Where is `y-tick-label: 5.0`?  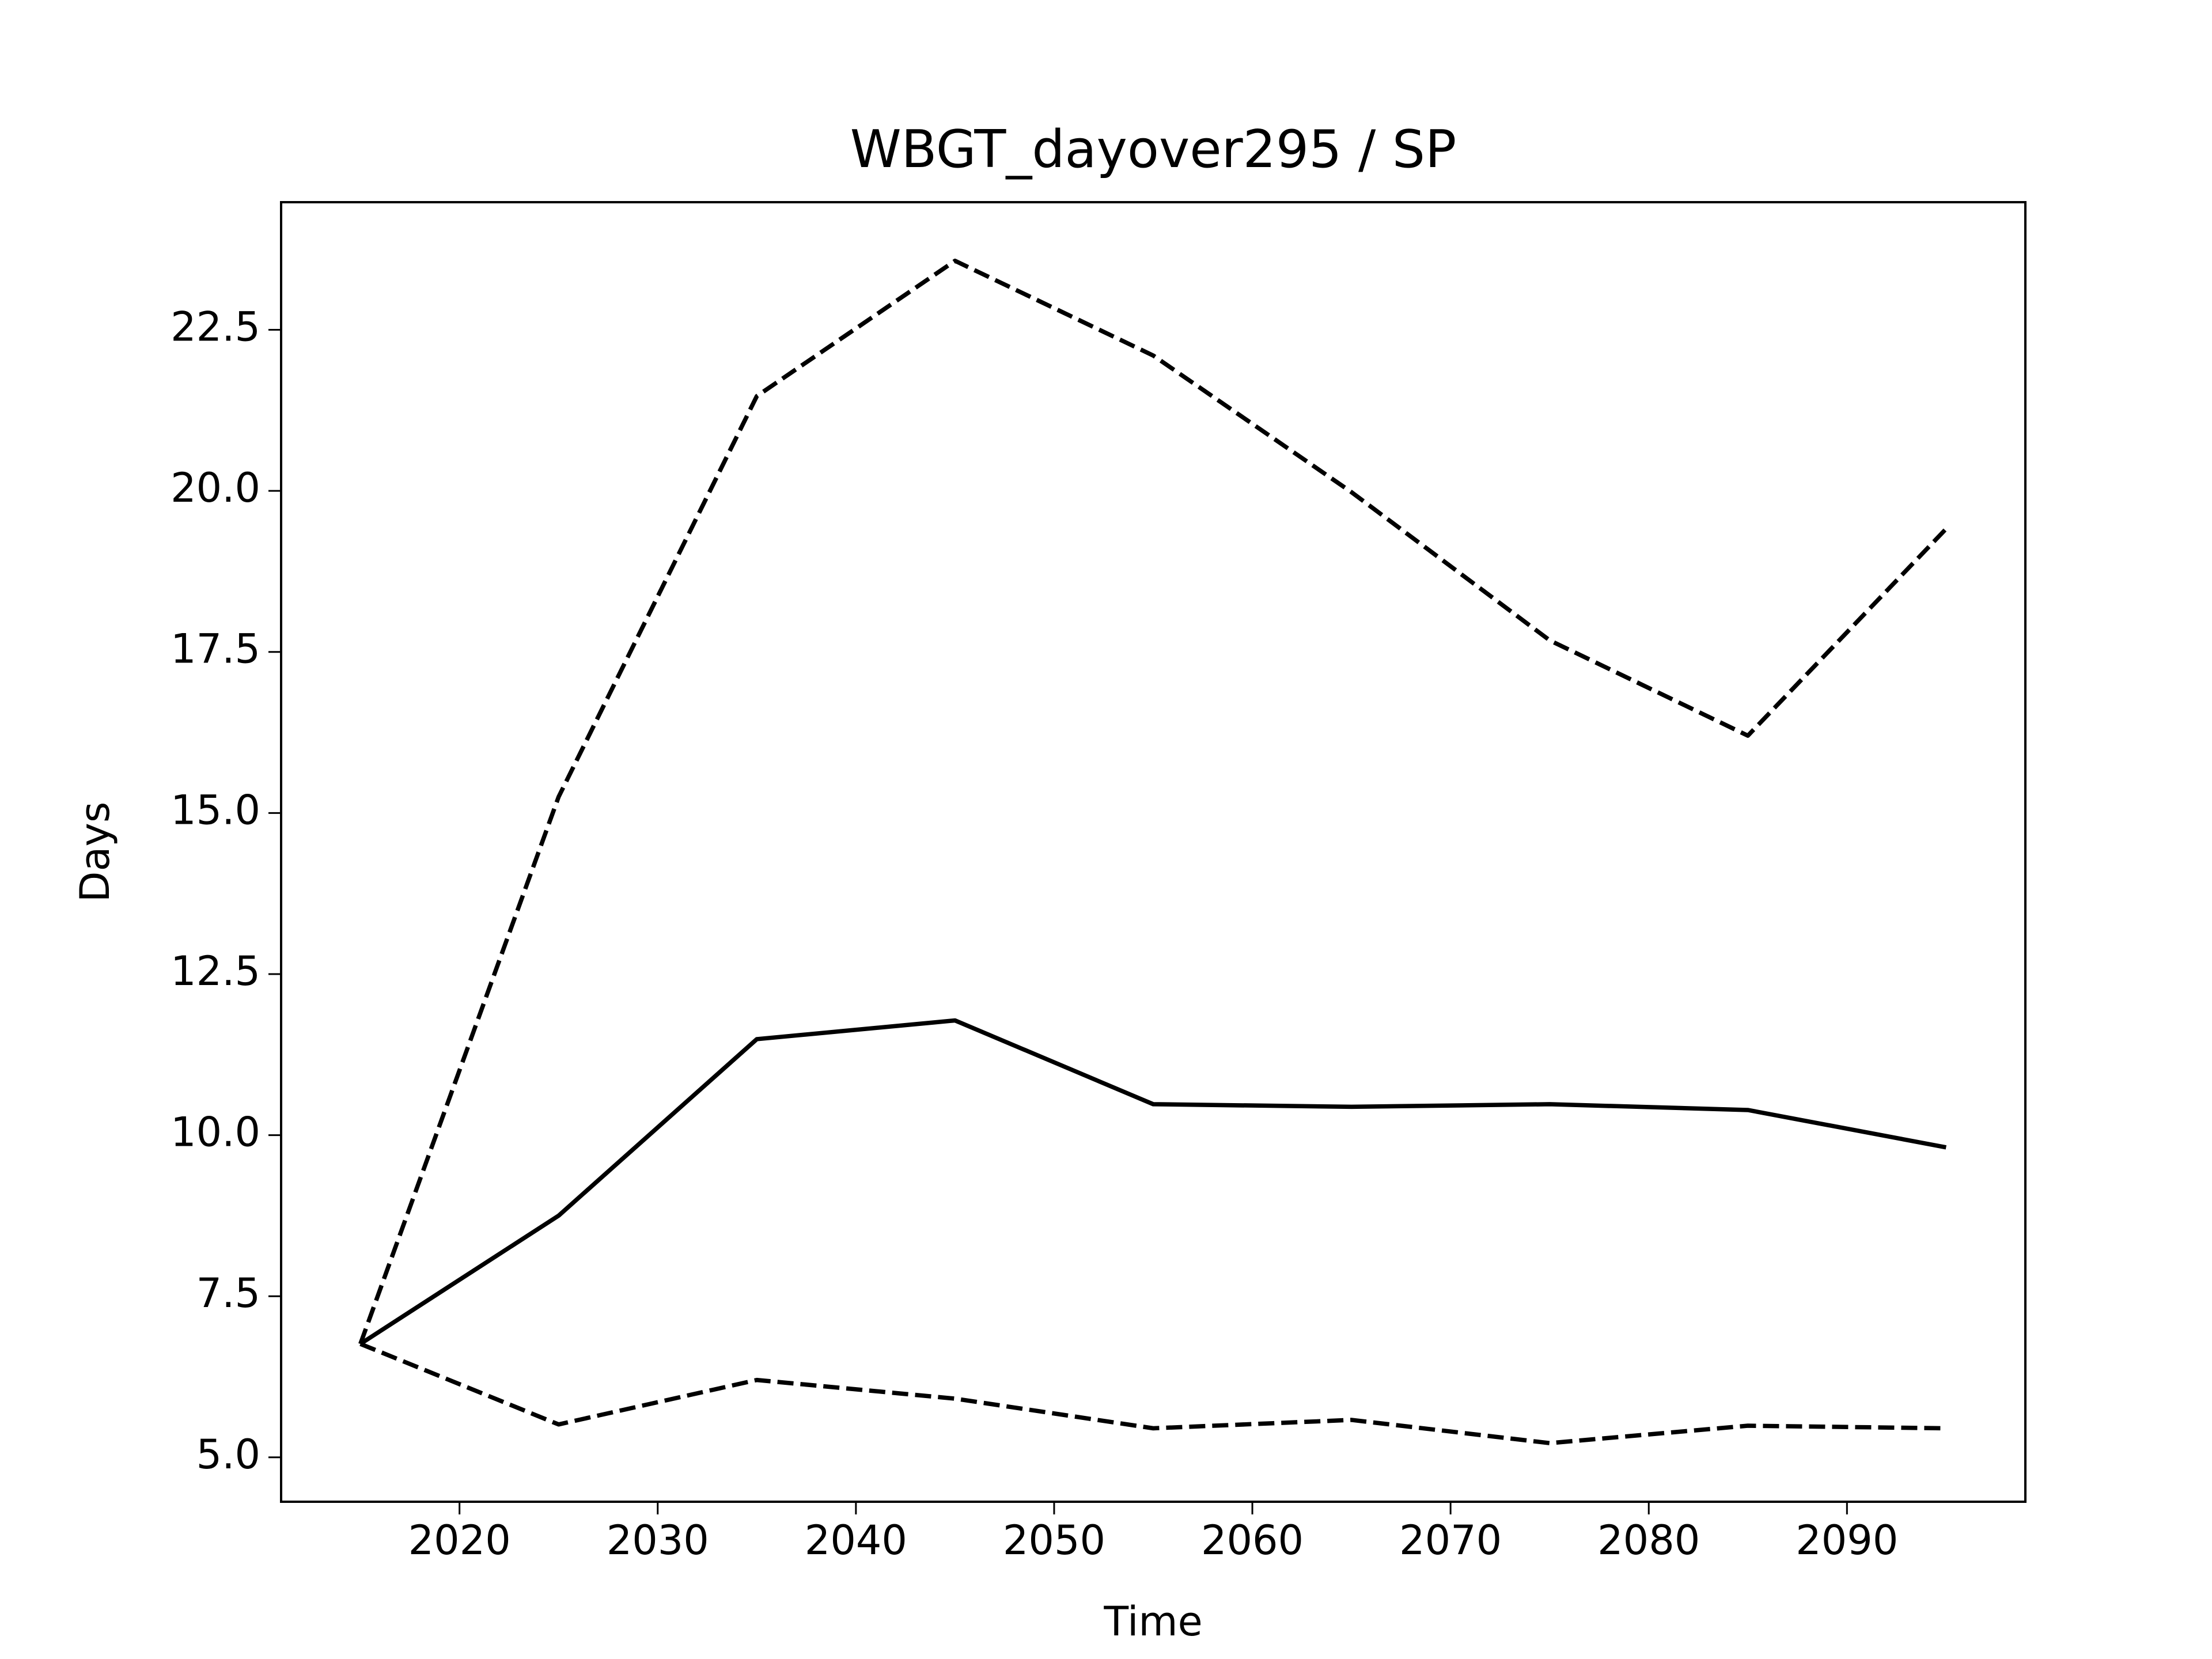 y-tick-label: 5.0 is located at coordinates (228, 1454).